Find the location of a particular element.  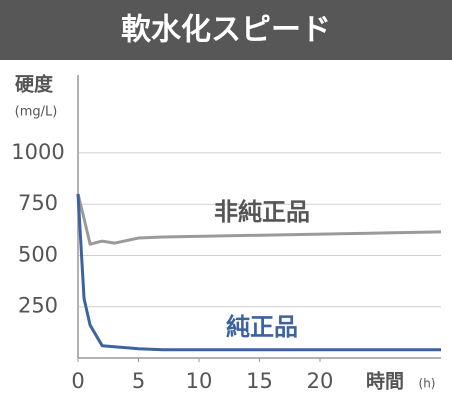

y-tick-label: 500 is located at coordinates (38, 254).